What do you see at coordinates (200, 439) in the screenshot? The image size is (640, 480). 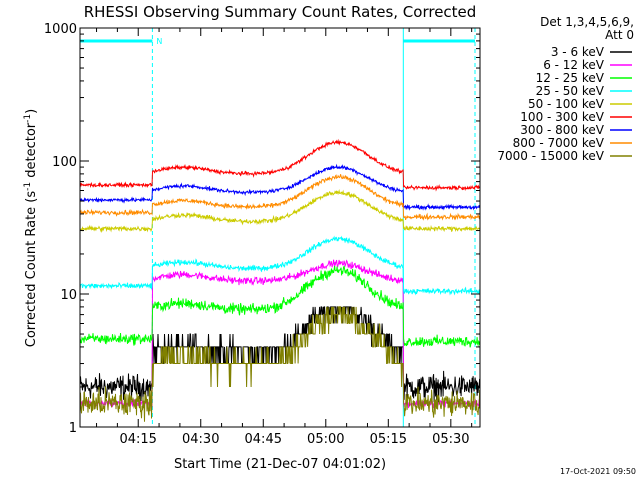 I see `x-tick-label: 04:30` at bounding box center [200, 439].